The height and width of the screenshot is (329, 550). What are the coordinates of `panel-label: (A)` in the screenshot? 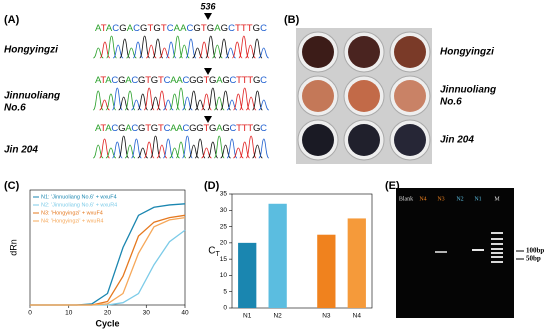 It's located at (12, 20).